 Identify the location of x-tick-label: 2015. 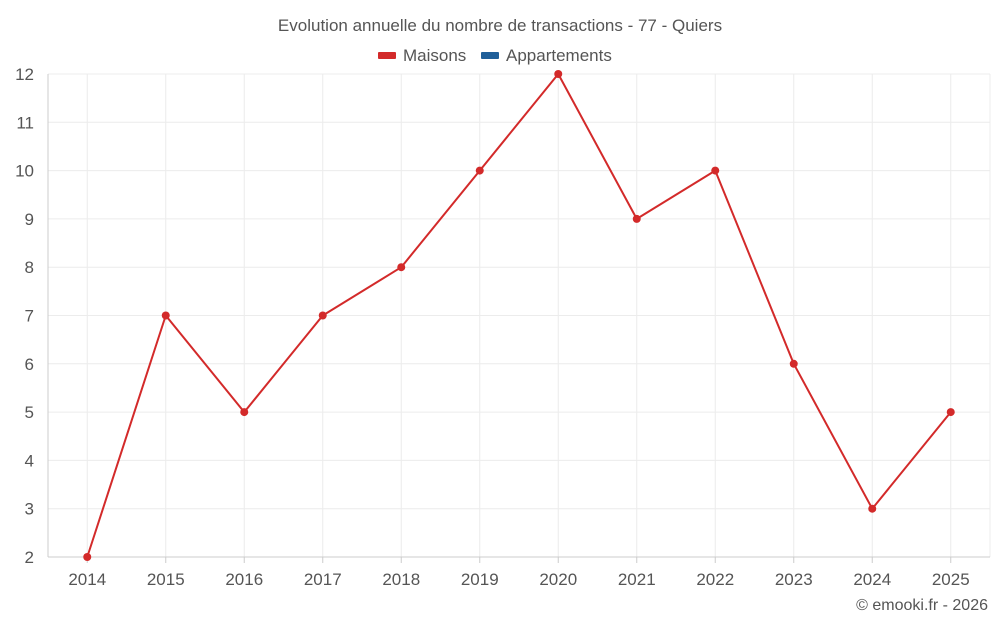
(166, 579).